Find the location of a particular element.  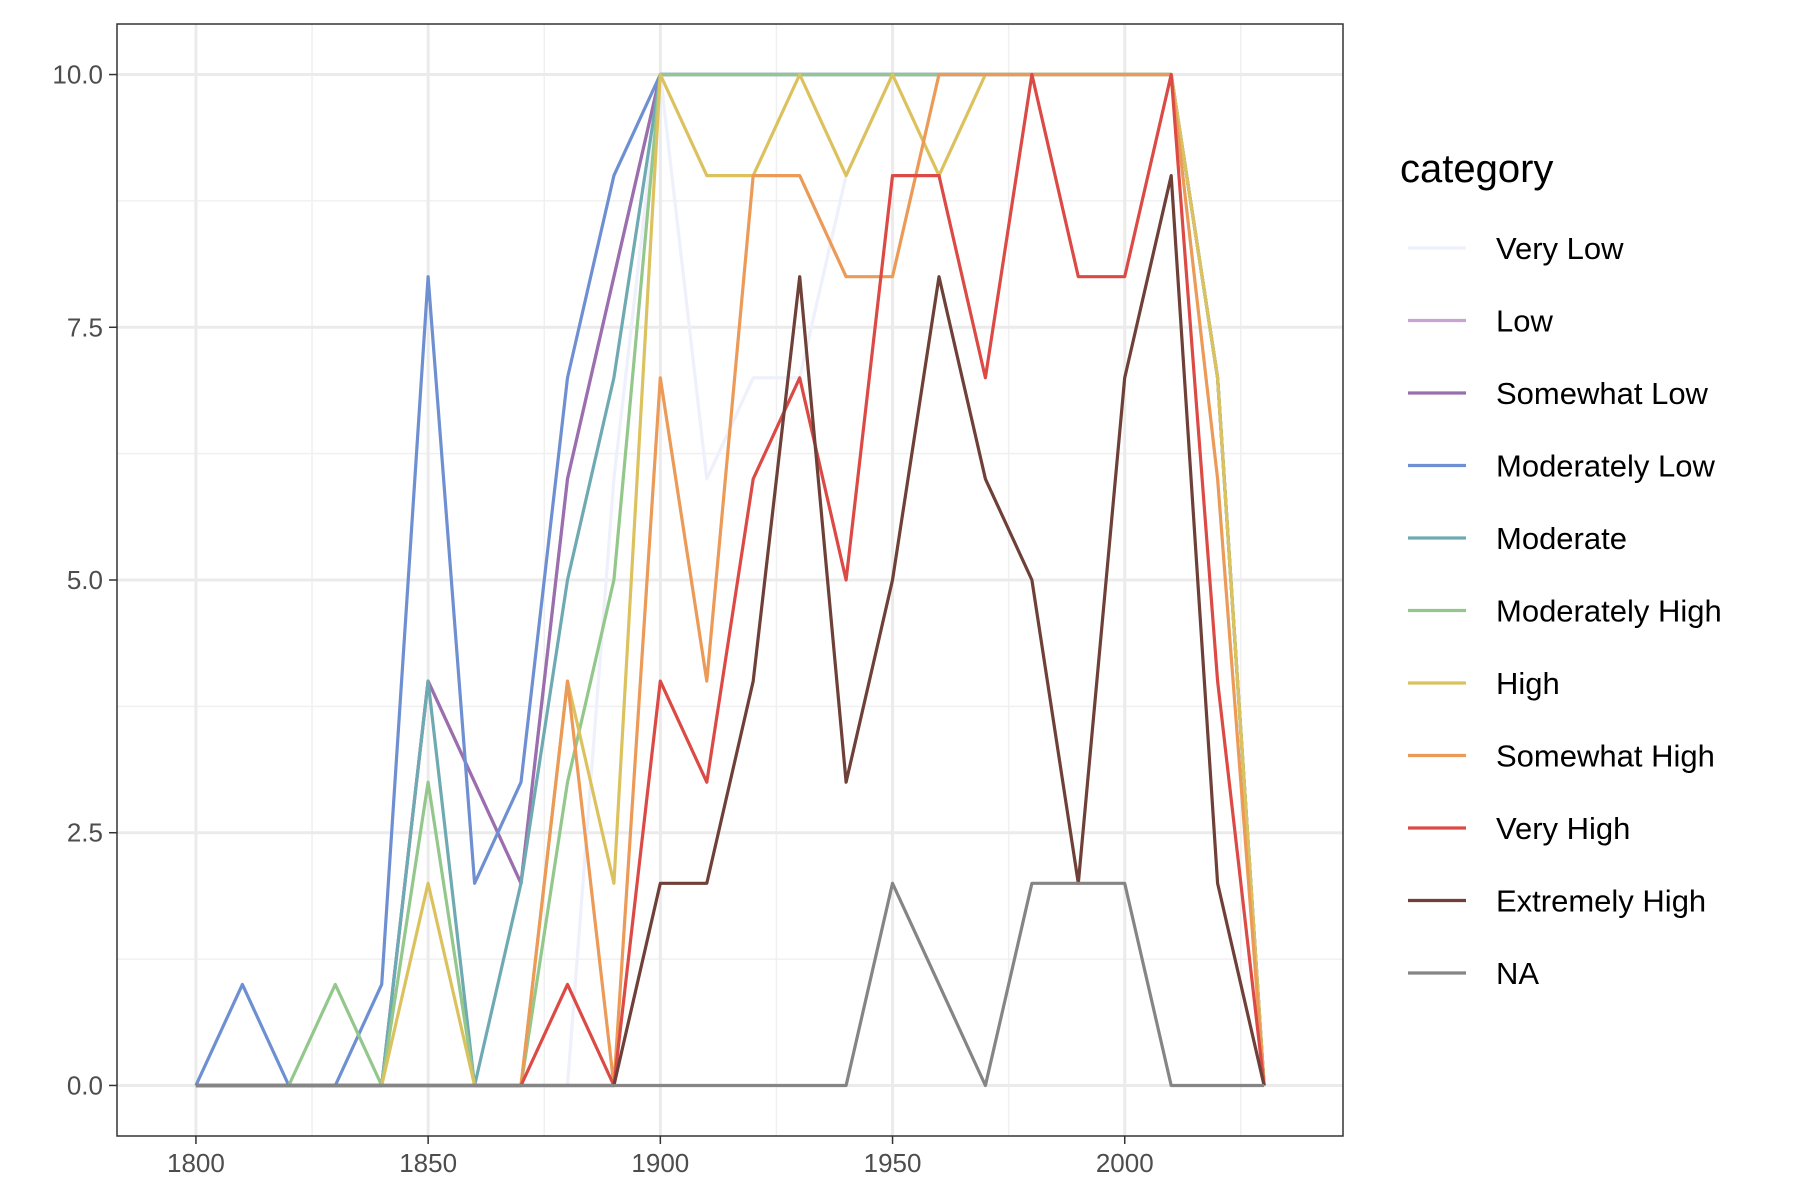

legend-label: Moderately High is located at coordinates (1609, 611).